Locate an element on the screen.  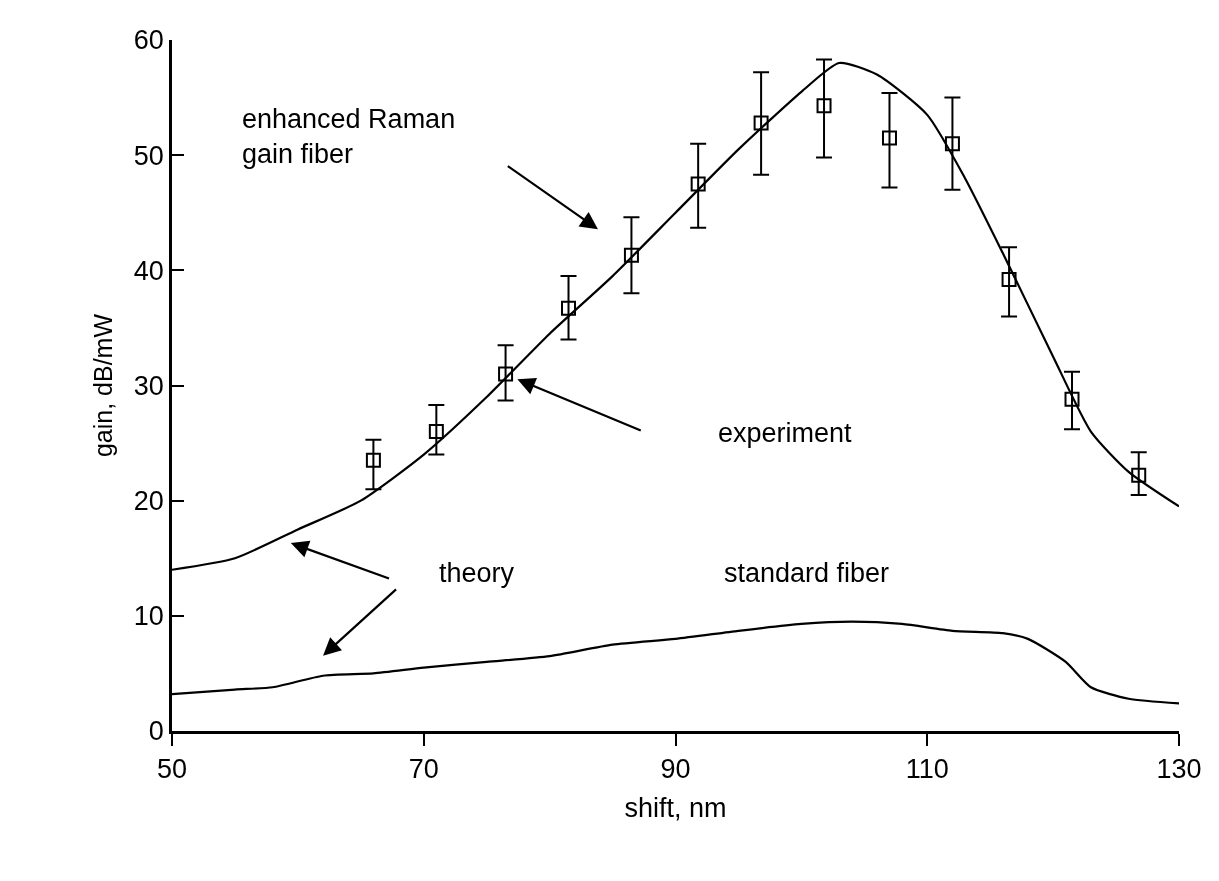
annotation: standard fiber is located at coordinates (807, 573).